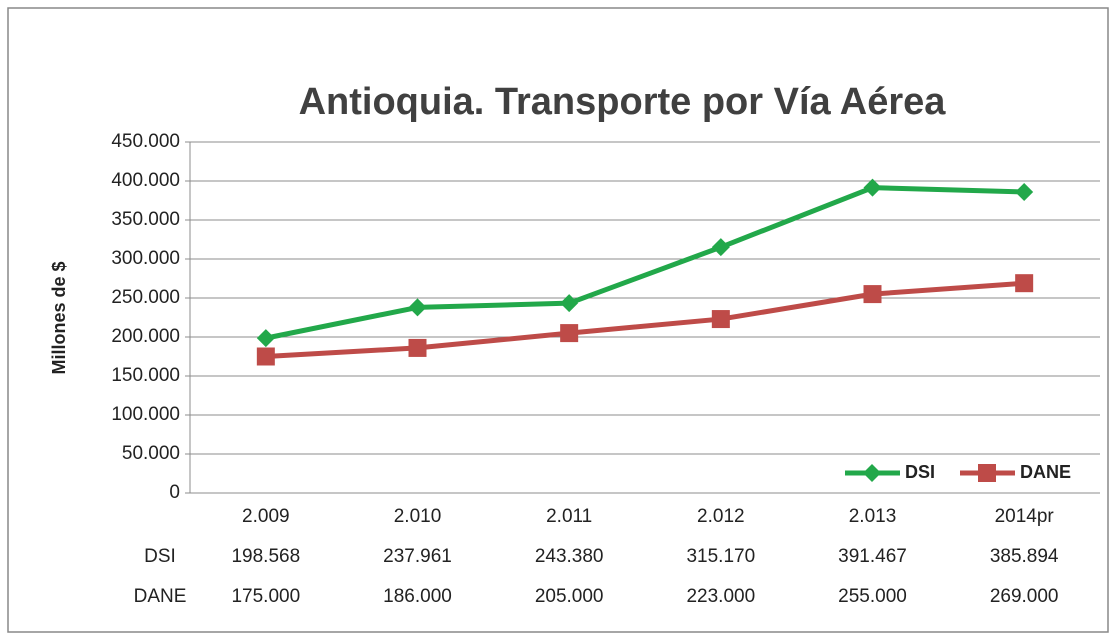 The height and width of the screenshot is (640, 1117). What do you see at coordinates (920, 472) in the screenshot?
I see `legend-label: DSI` at bounding box center [920, 472].